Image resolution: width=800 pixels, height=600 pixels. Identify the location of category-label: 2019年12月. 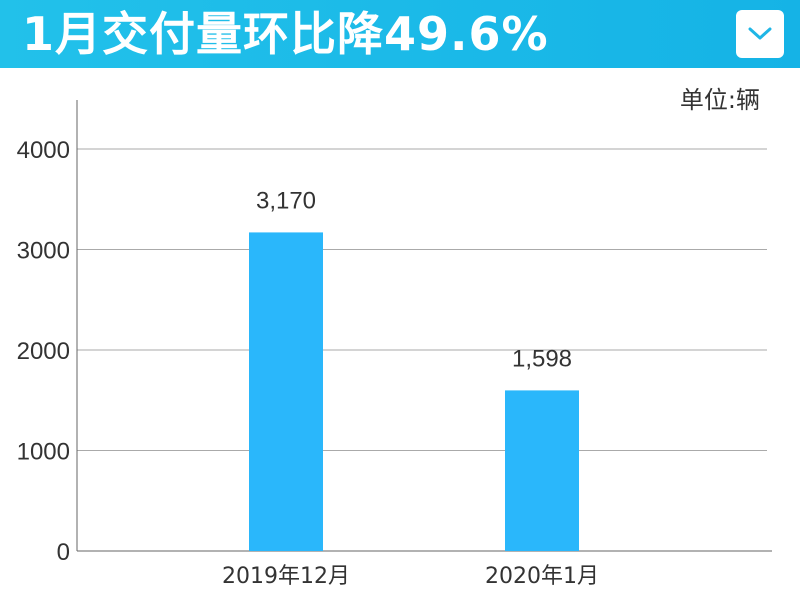
(286, 576).